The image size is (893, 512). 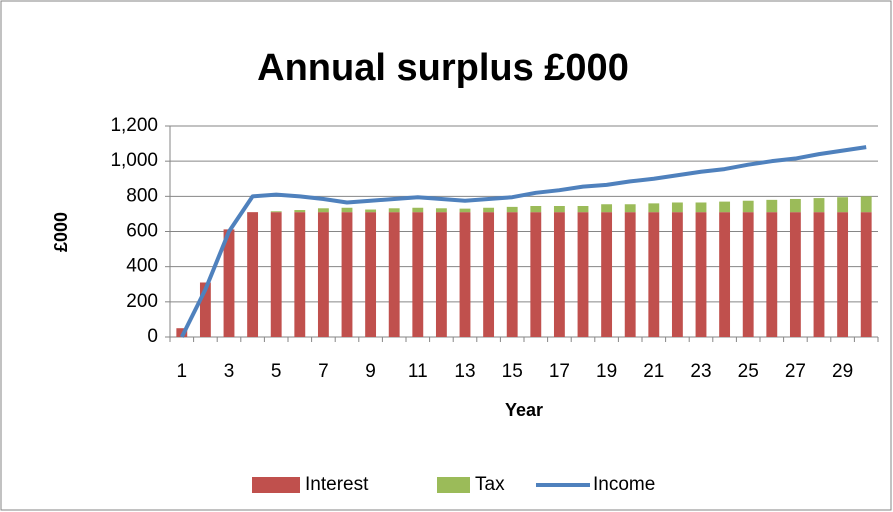 I want to click on x-tick-label: 1, so click(x=182, y=371).